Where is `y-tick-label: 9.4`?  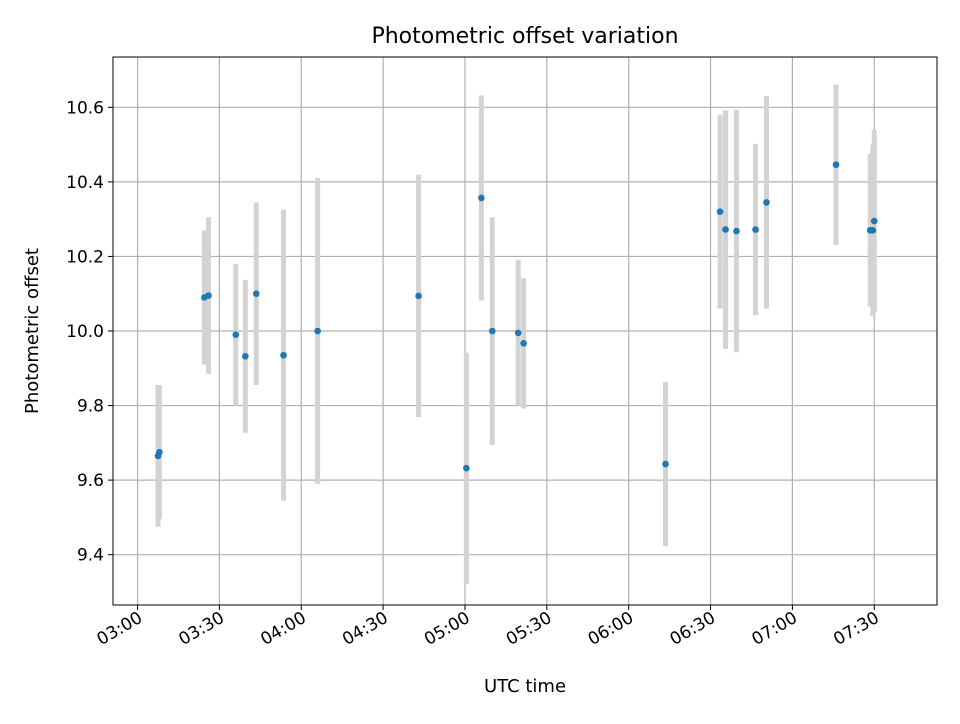 y-tick-label: 9.4 is located at coordinates (90, 556).